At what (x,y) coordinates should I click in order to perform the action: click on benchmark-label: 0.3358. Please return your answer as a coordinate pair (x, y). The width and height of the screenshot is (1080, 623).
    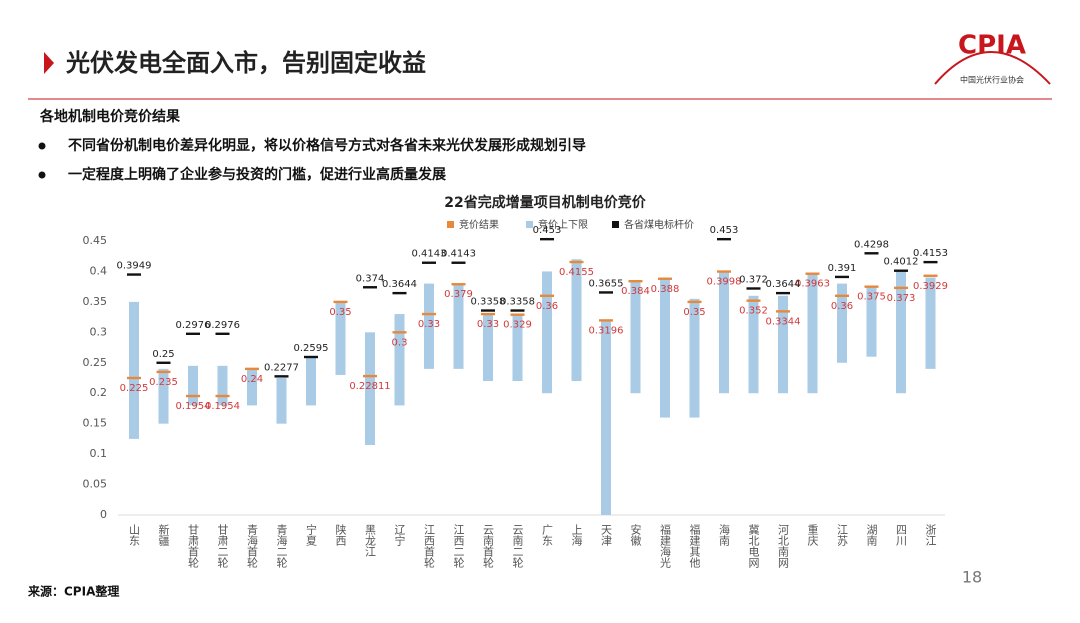
    Looking at the image, I should click on (488, 302).